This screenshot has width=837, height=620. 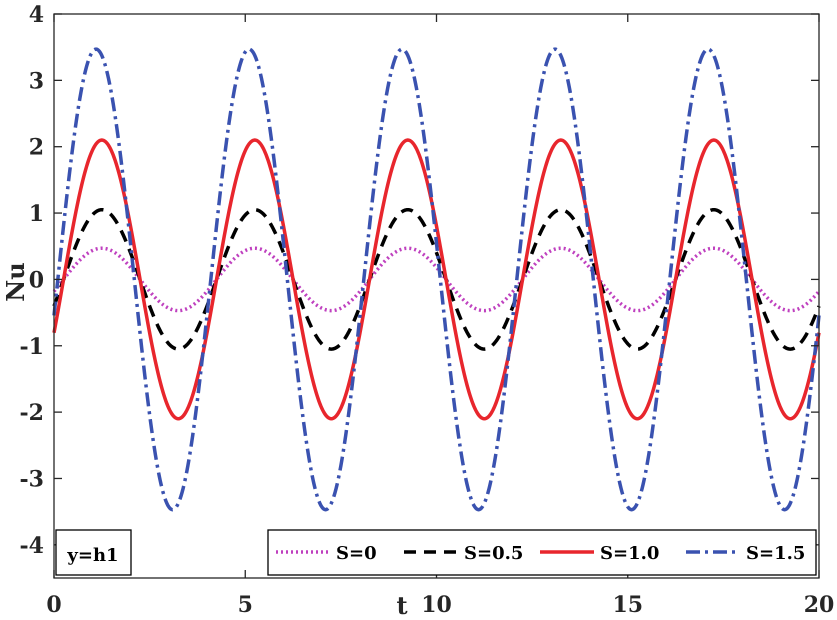 I want to click on x-tick-label: 5, so click(x=245, y=605).